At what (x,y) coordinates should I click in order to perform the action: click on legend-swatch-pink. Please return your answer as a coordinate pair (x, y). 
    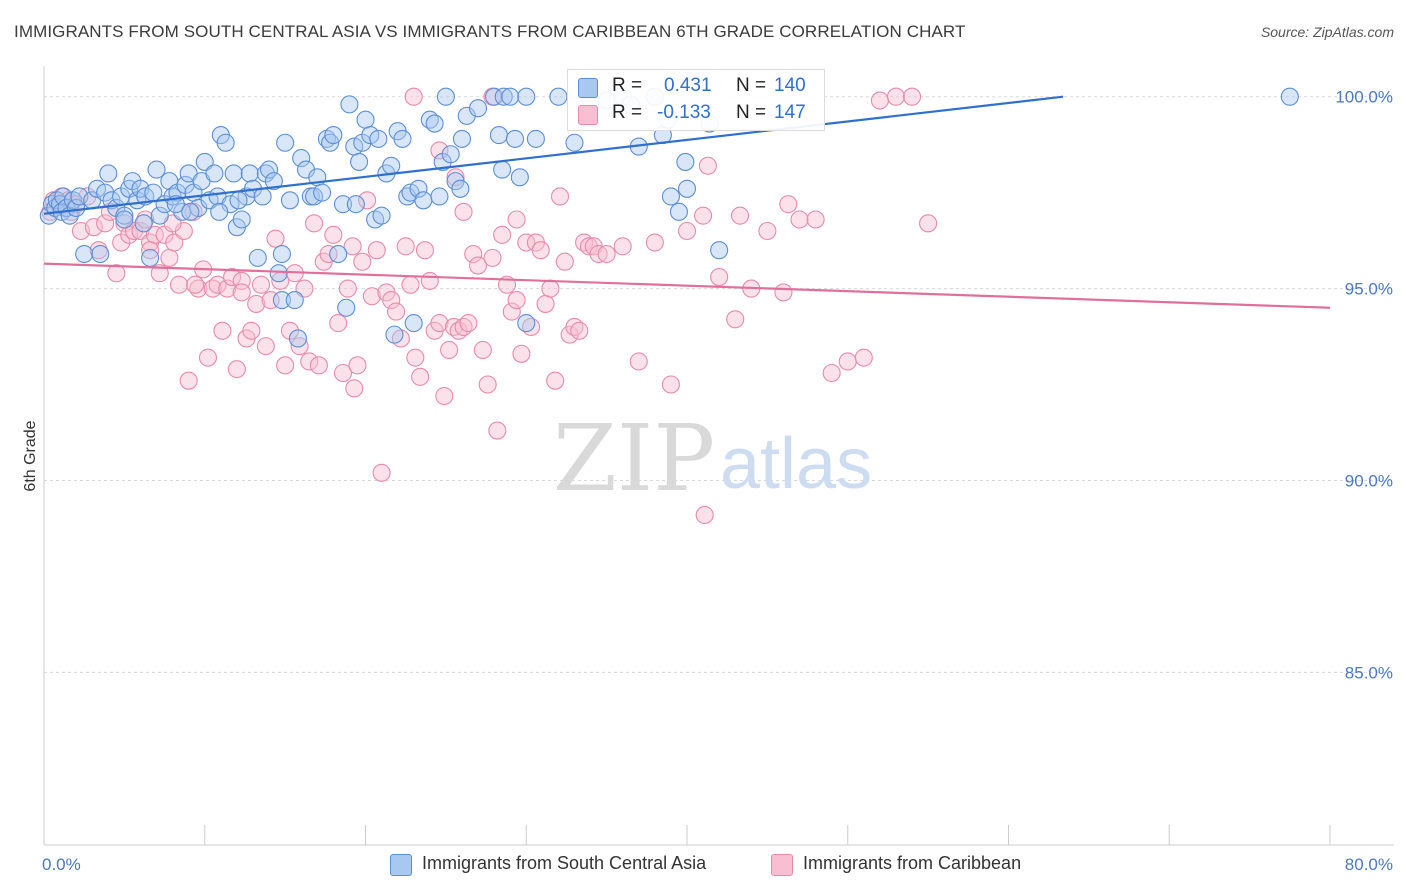
    Looking at the image, I should click on (782, 865).